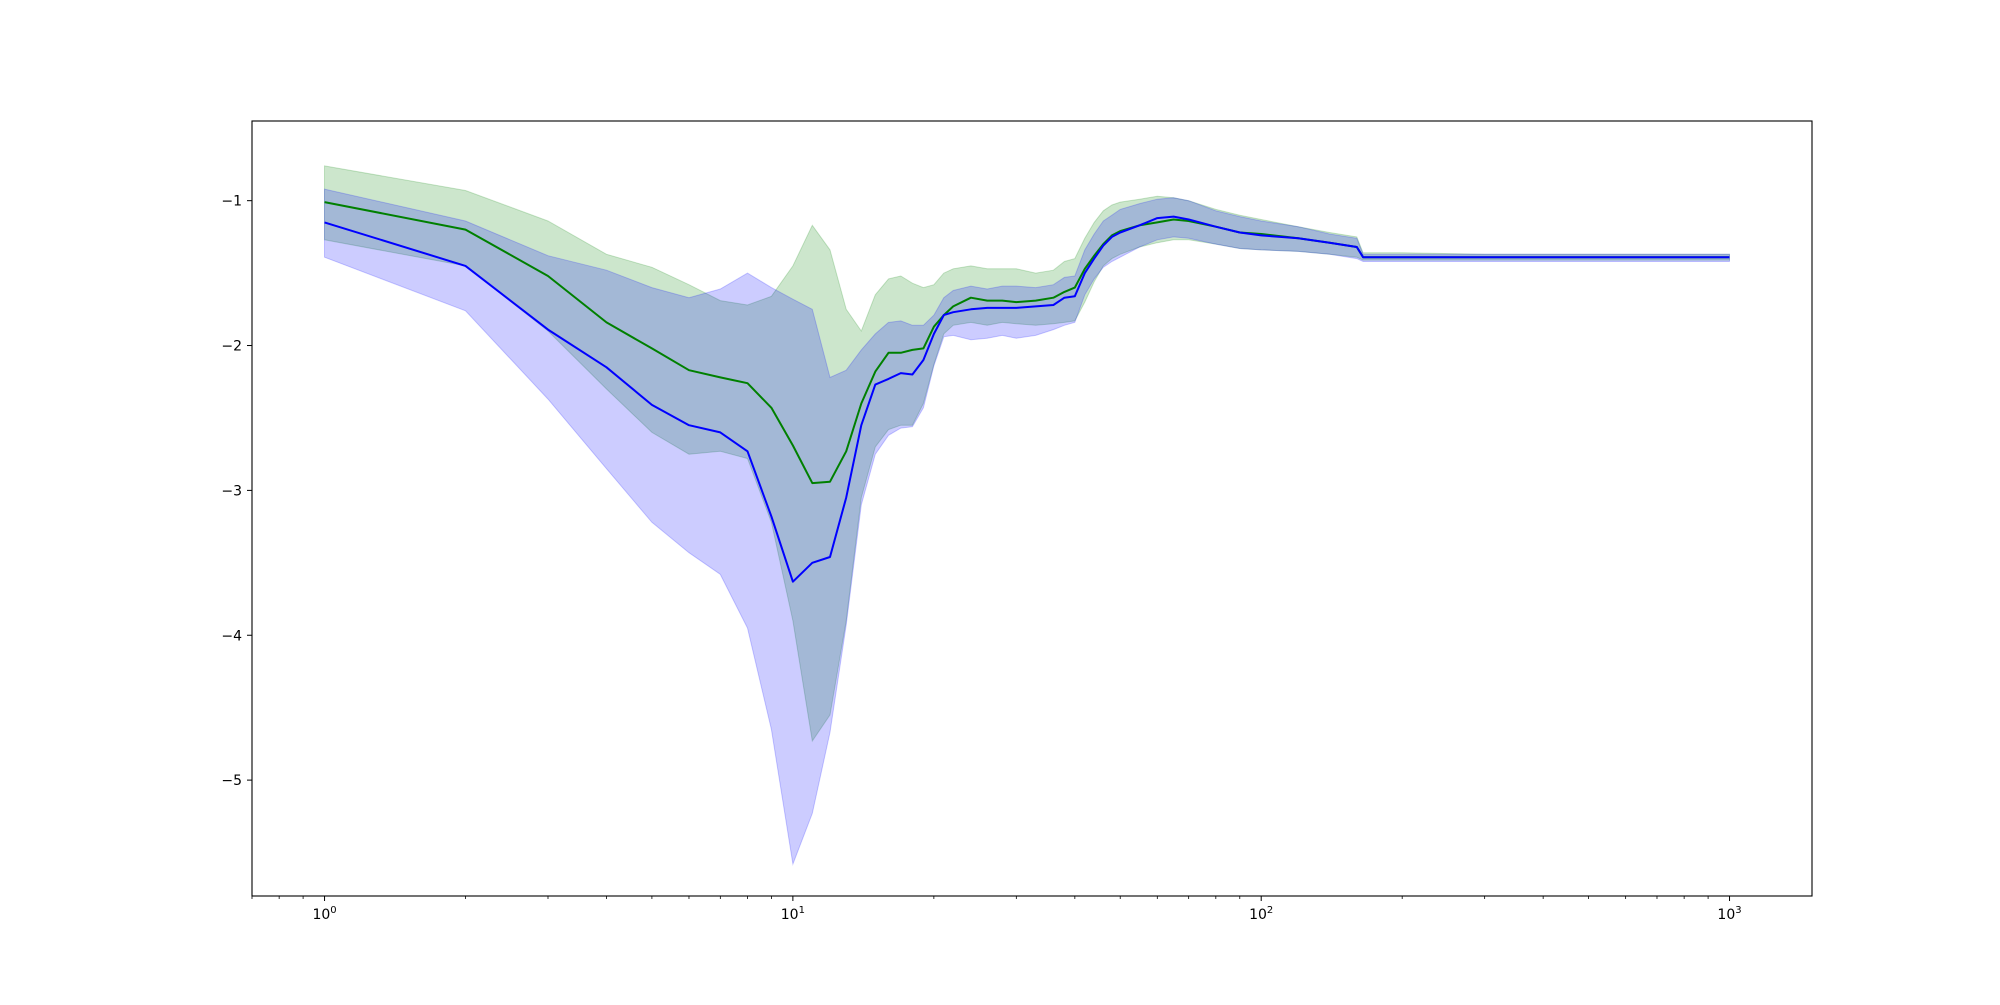 This screenshot has height=1005, width=2000. I want to click on y-tick-label: −1, so click(231, 202).